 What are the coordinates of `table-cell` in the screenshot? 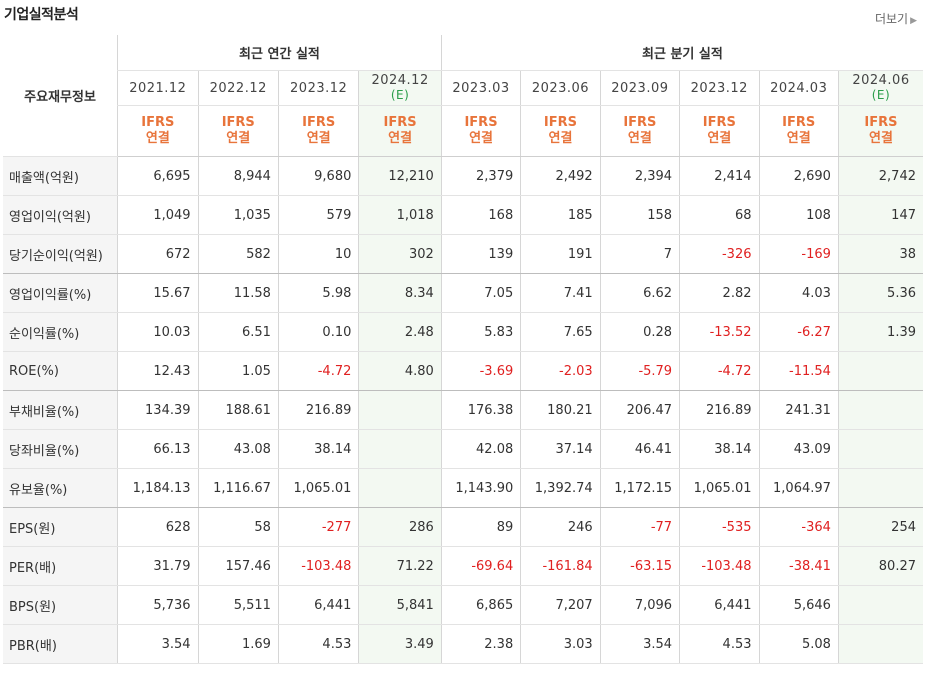 It's located at (880, 449).